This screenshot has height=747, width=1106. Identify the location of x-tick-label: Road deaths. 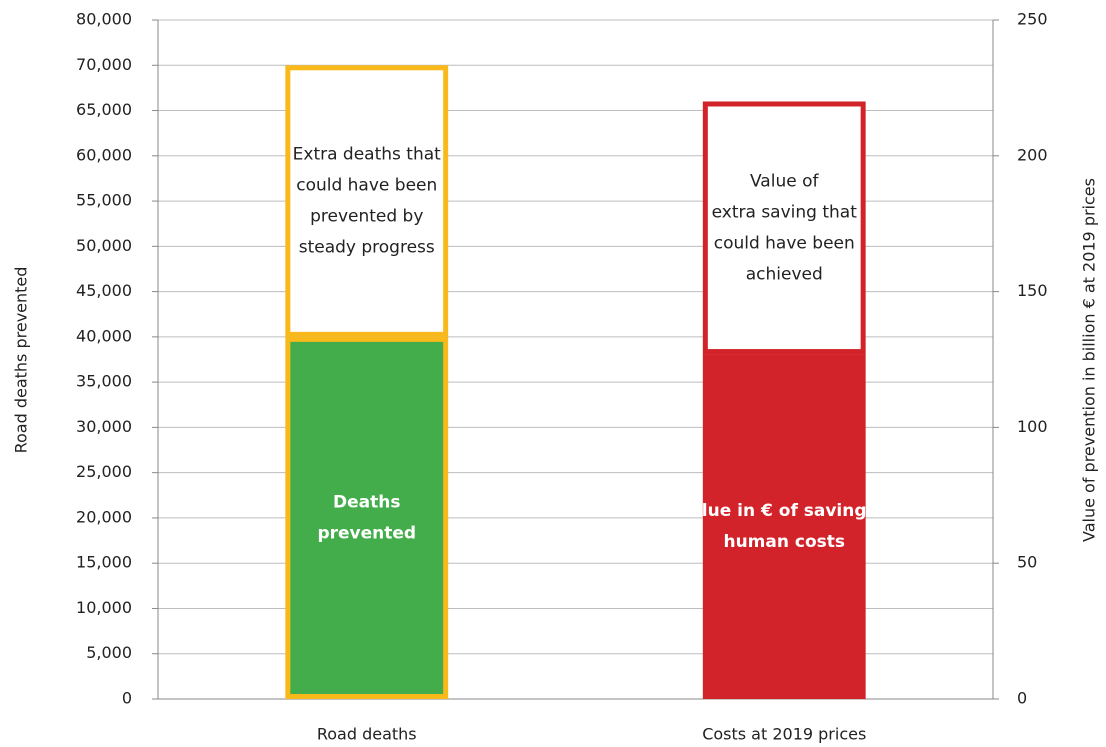
(367, 734).